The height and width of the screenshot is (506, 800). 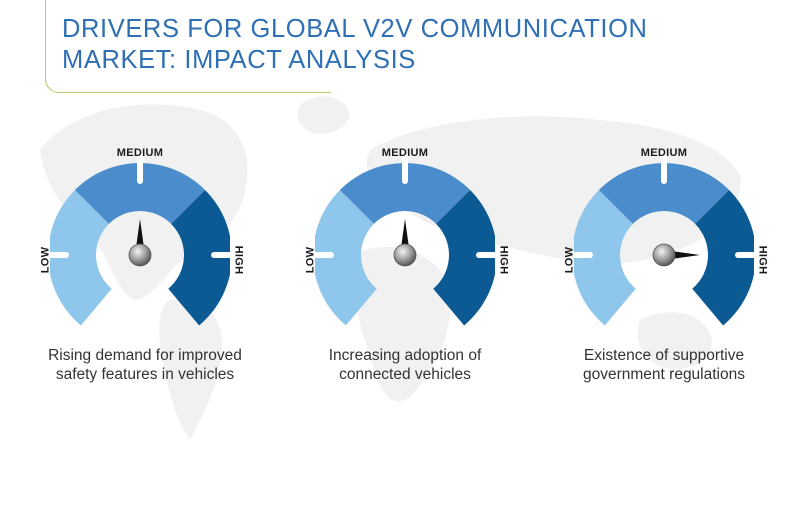 I want to click on gauge-3: MEDIUM LOW HIGH, so click(x=681, y=240).